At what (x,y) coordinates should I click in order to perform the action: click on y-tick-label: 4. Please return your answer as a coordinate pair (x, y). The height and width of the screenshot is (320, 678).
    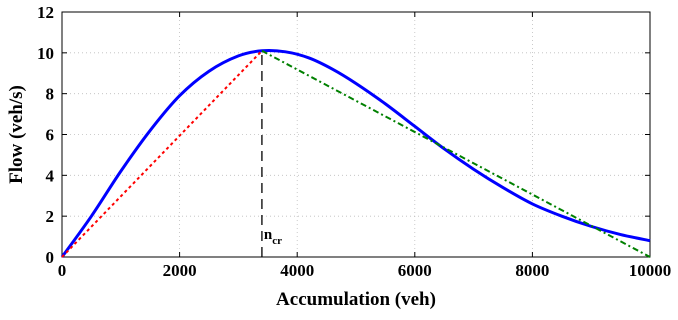
    Looking at the image, I should click on (50, 175).